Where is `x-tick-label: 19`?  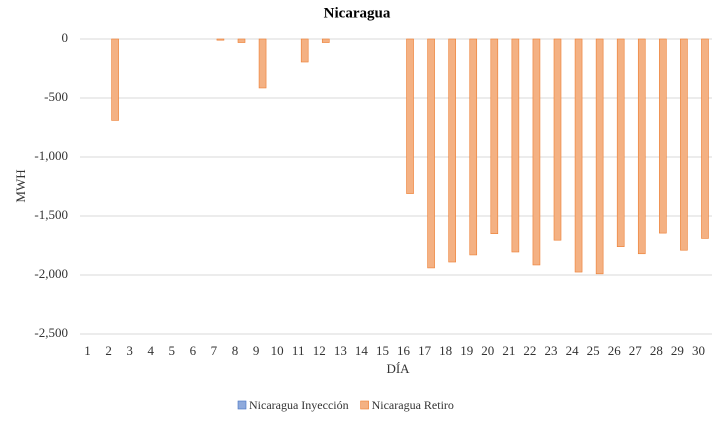 x-tick-label: 19 is located at coordinates (466, 350).